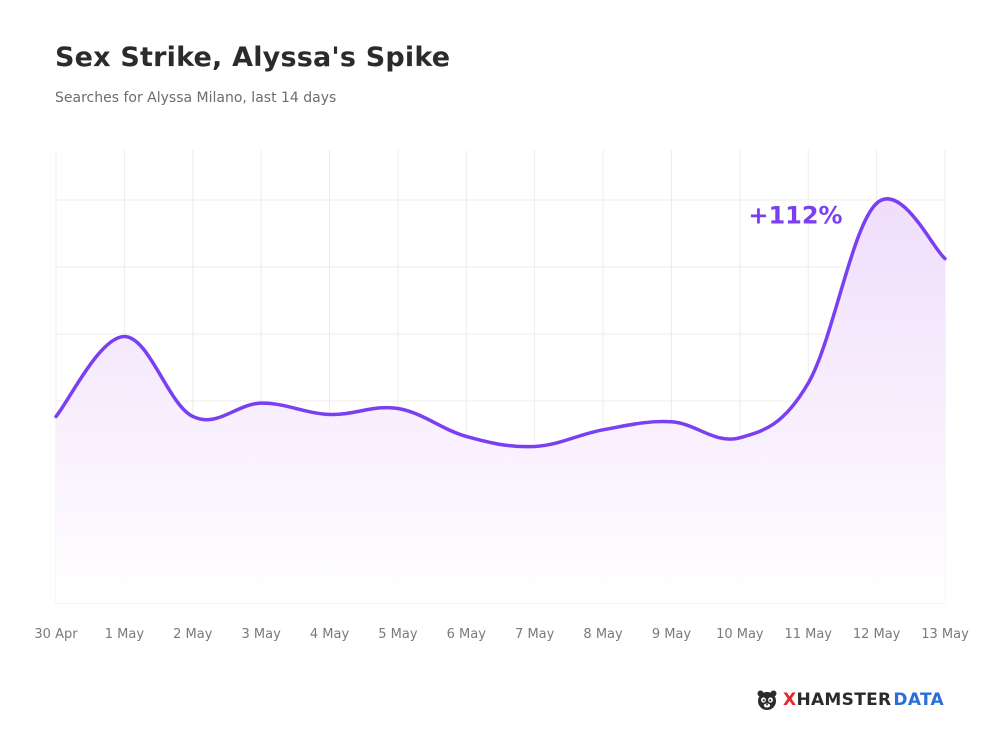 The image size is (1000, 745). Describe the element at coordinates (790, 700) in the screenshot. I see `brand-x: X` at that location.